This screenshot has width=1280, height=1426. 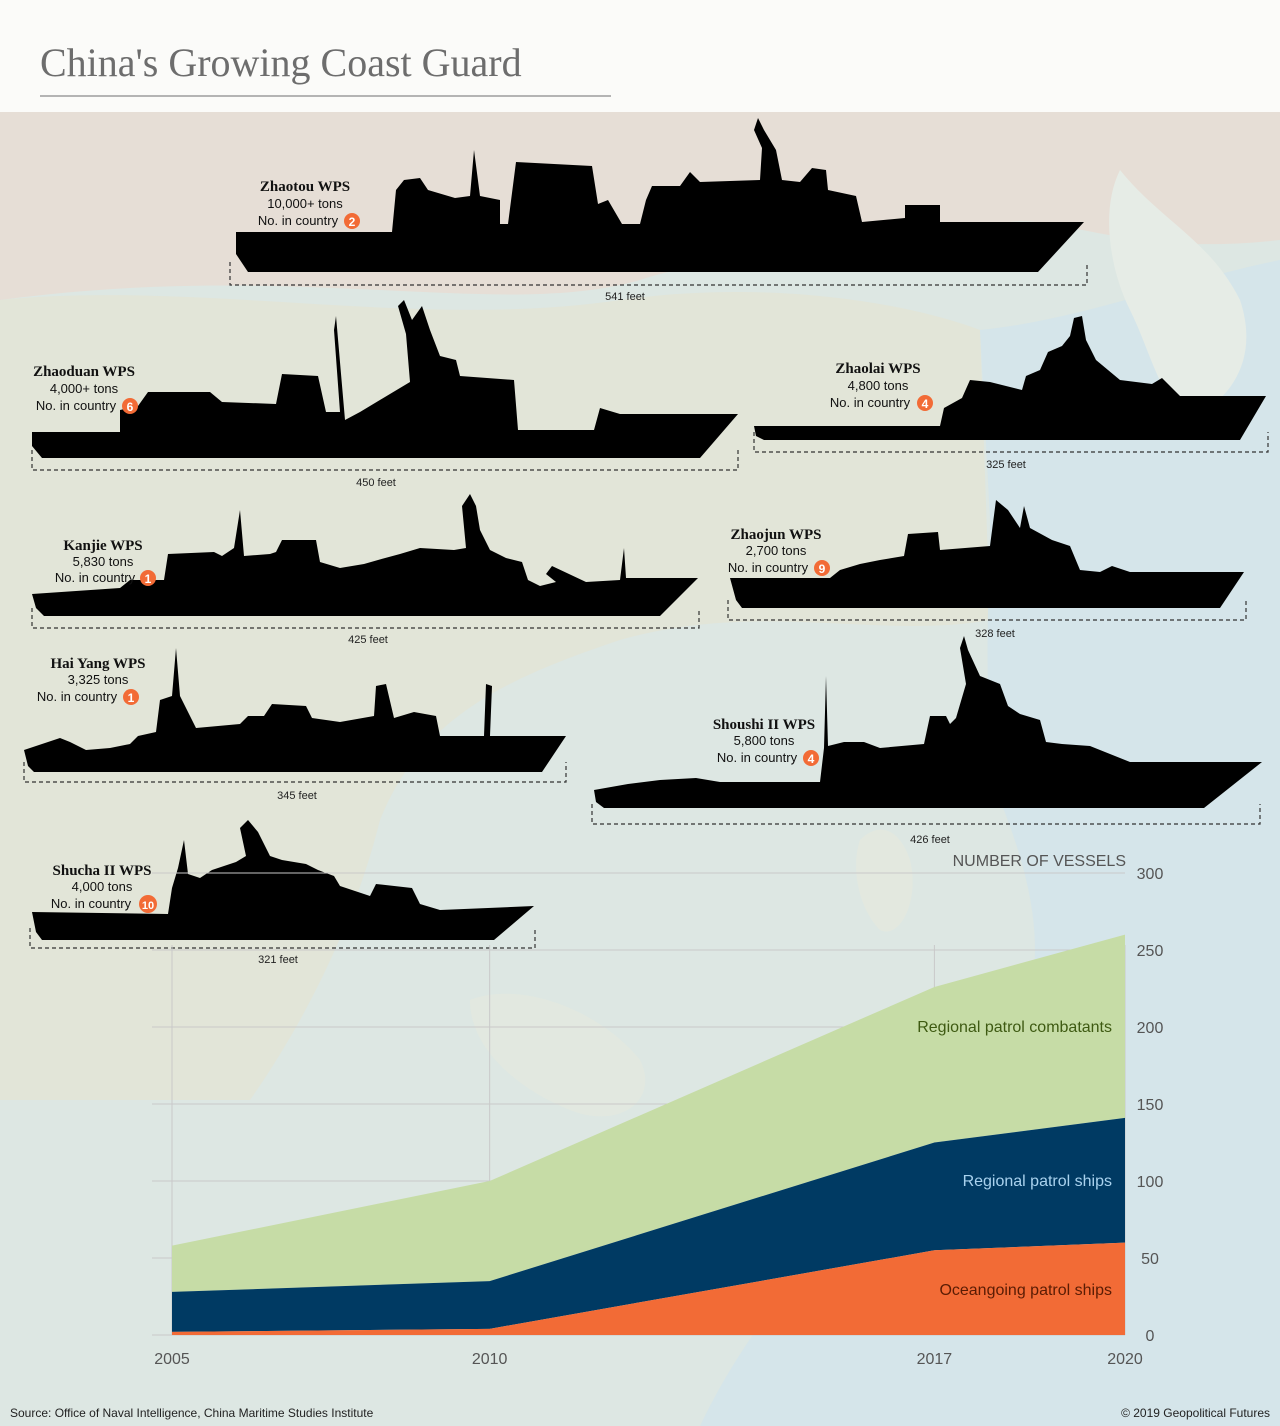 What do you see at coordinates (278, 960) in the screenshot?
I see `ship-length: 321 feet` at bounding box center [278, 960].